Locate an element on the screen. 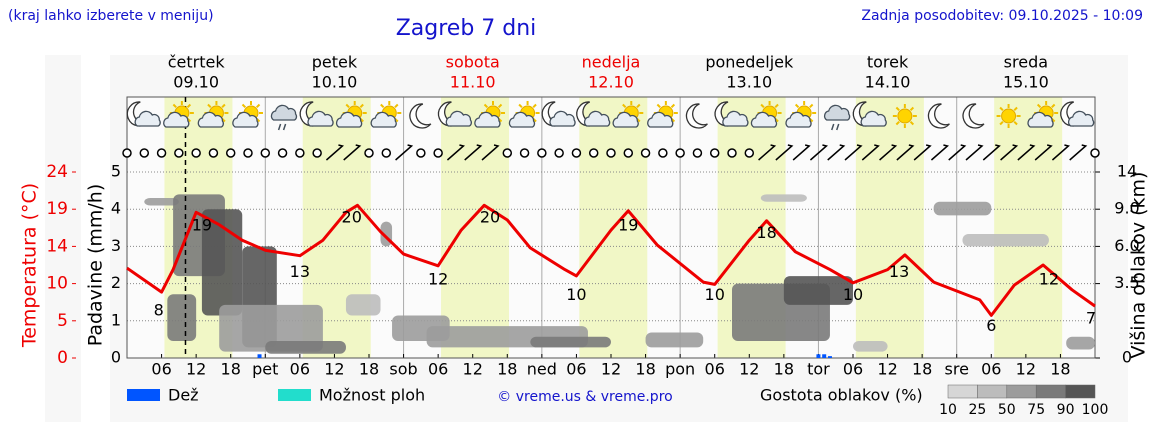 This screenshot has width=1152, height=443. x-tick-label: sre is located at coordinates (957, 369).